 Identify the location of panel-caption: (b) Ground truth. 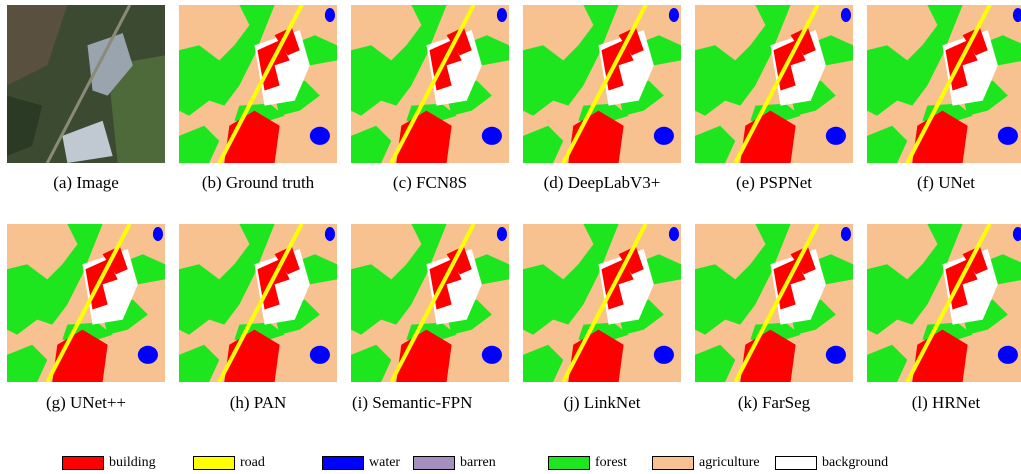
(258, 182).